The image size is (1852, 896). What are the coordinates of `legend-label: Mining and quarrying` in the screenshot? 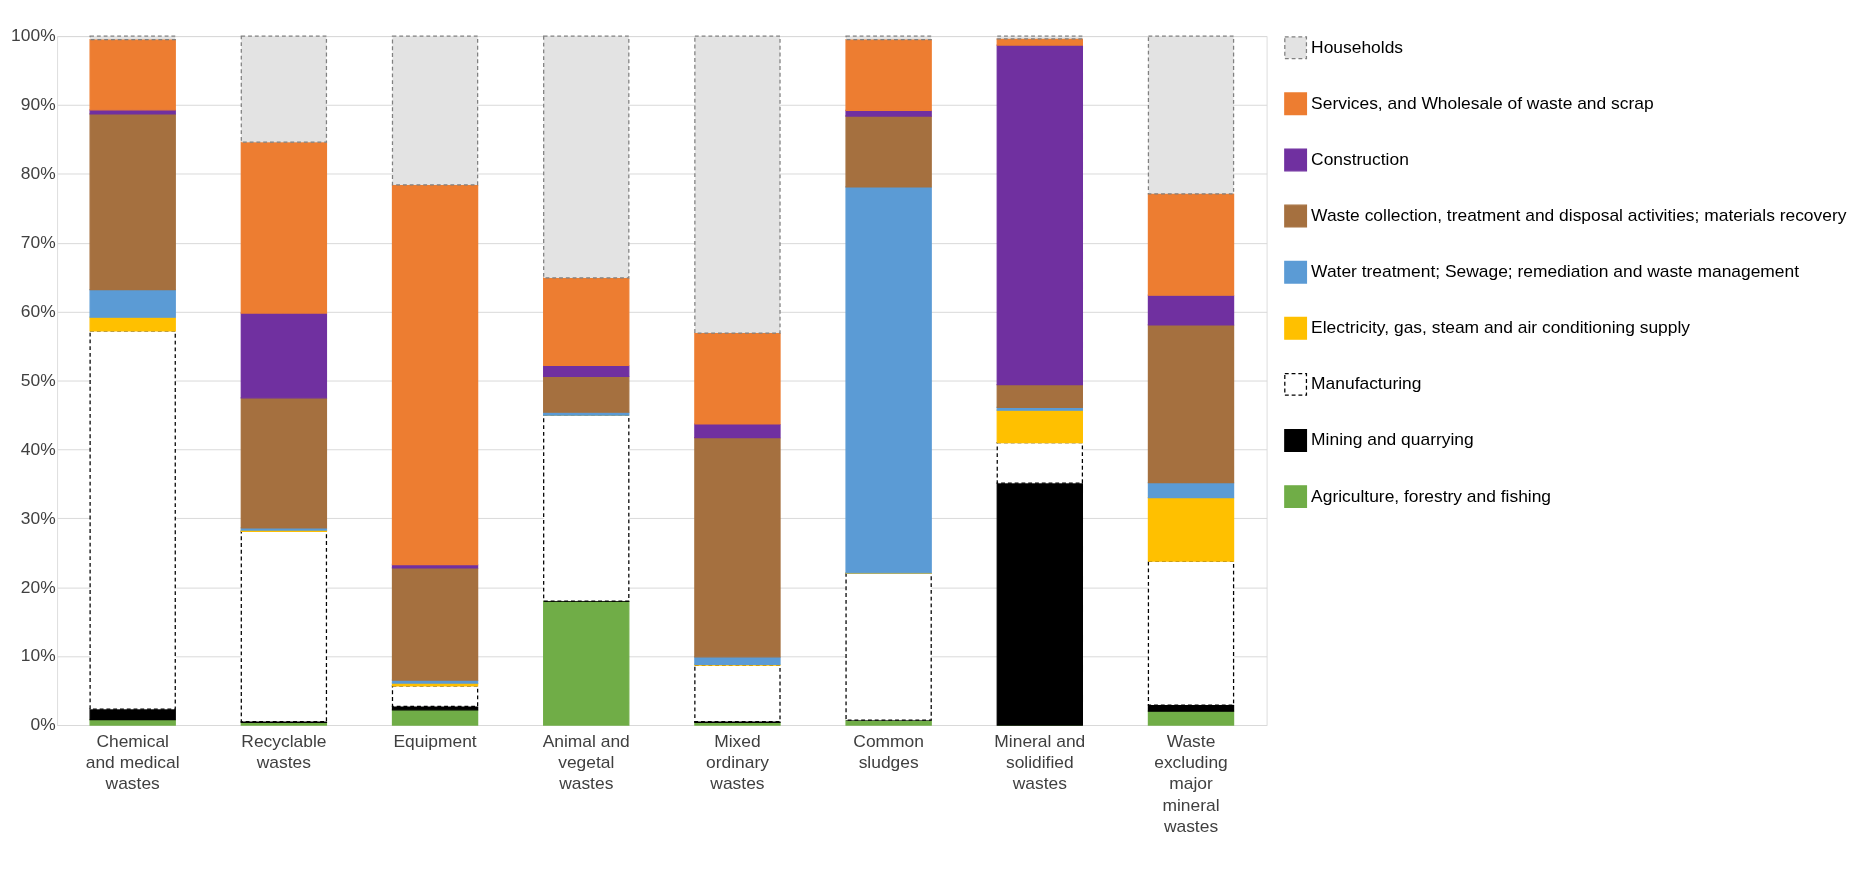 It's located at (1392, 439).